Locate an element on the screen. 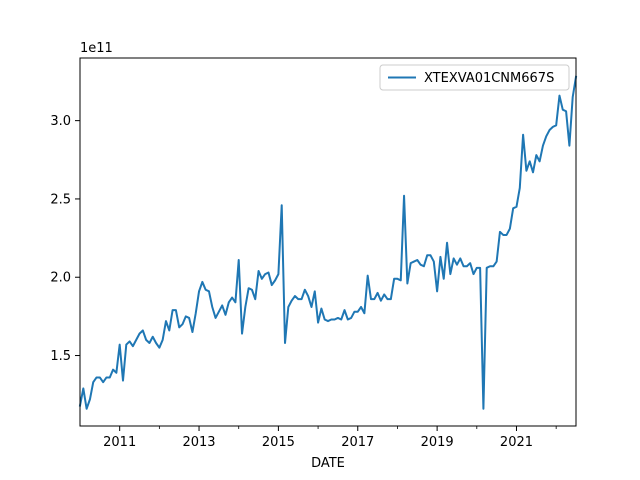 The width and height of the screenshot is (640, 480). legend-box is located at coordinates (474, 77).